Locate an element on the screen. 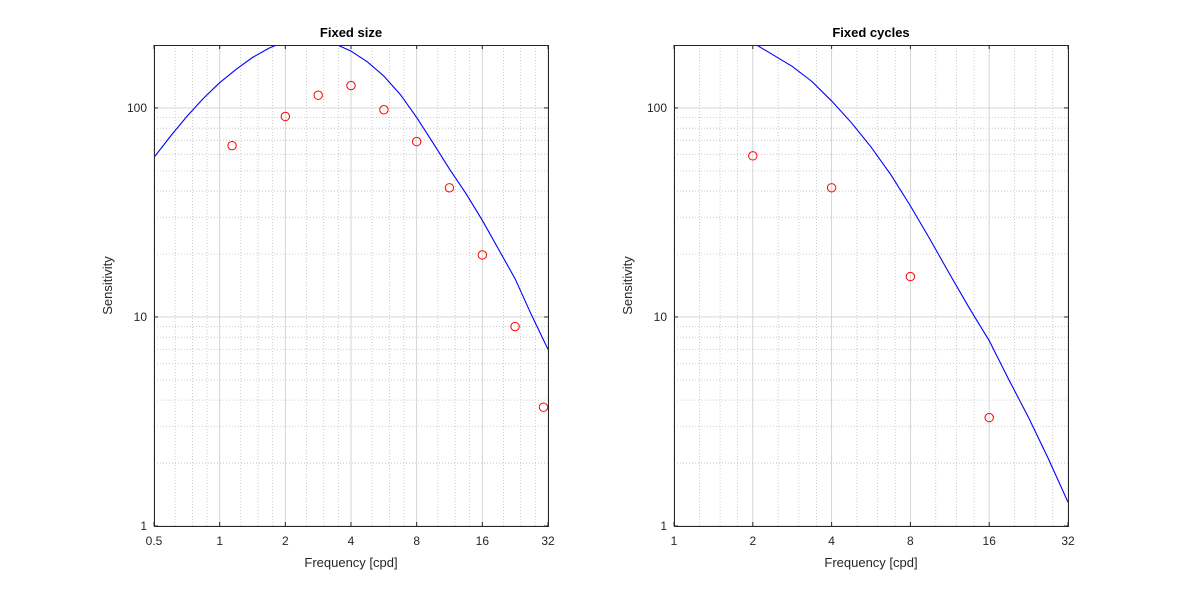 The width and height of the screenshot is (1181, 591). x-tick-label: 0.5 is located at coordinates (154, 541).